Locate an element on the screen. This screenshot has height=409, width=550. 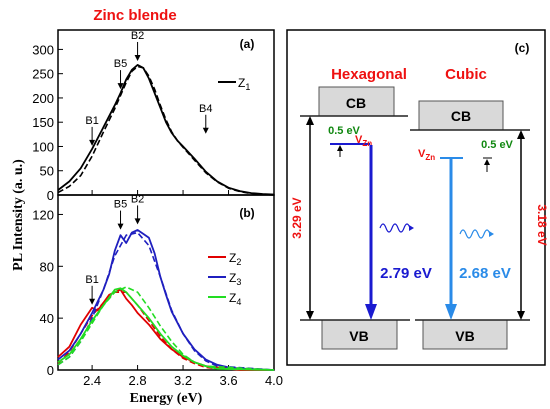
hex-vb-label: VB is located at coordinates (358, 336).